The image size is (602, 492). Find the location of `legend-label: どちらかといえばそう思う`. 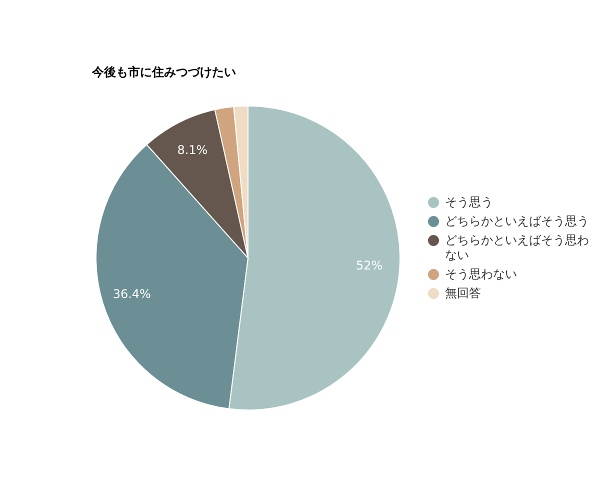

legend-label: どちらかといえばそう思う is located at coordinates (517, 221).